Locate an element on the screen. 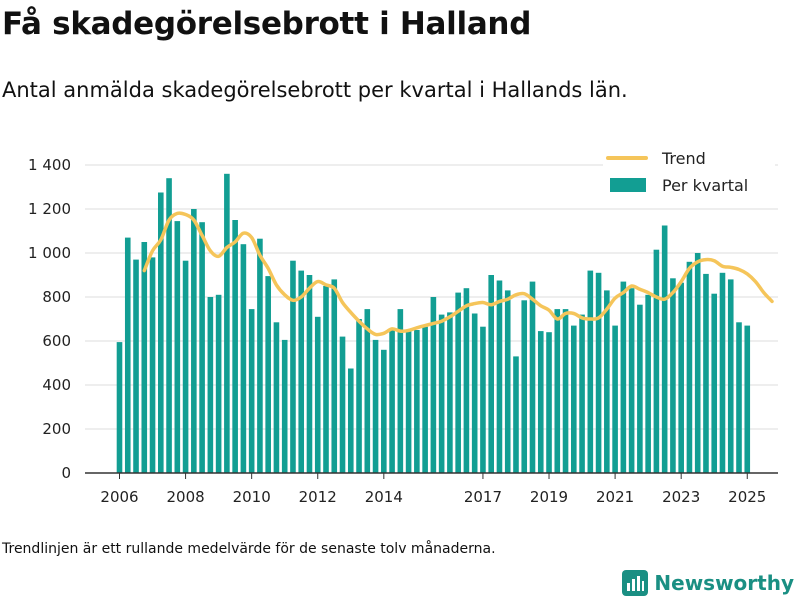 The width and height of the screenshot is (800, 600). y-tick-label: 600 is located at coordinates (56, 341).